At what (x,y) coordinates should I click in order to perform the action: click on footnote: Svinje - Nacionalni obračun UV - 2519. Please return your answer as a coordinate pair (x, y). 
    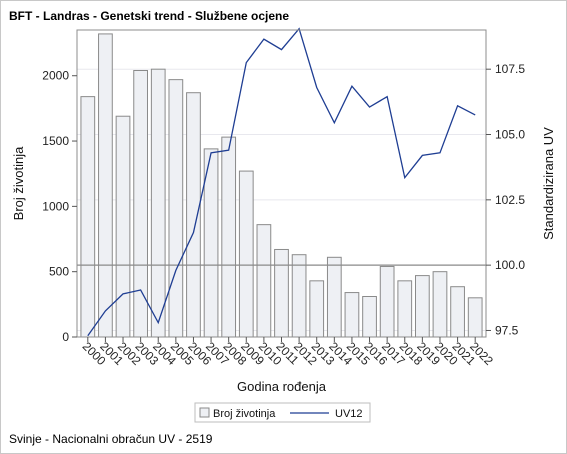
    Looking at the image, I should click on (111, 439).